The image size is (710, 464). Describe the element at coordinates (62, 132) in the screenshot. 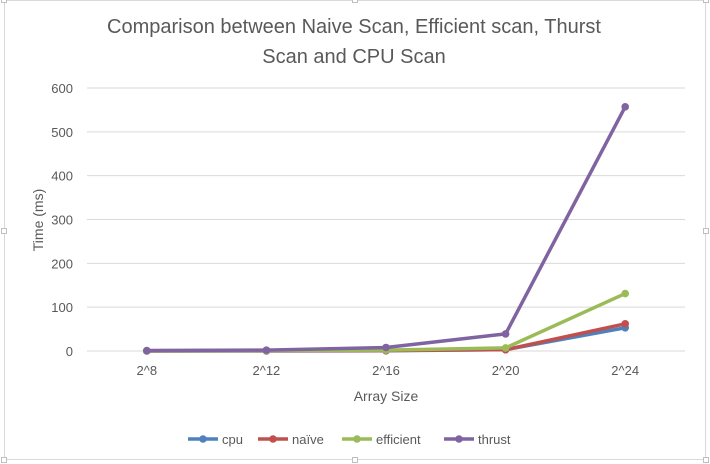

I see `y-tick-label: 500` at that location.